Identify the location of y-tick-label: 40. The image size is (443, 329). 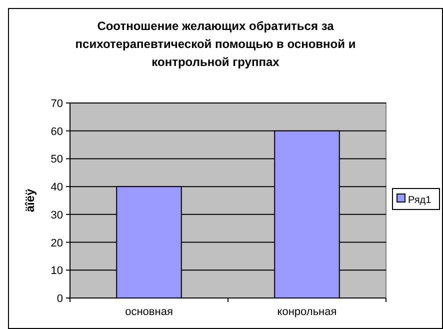
(56, 188).